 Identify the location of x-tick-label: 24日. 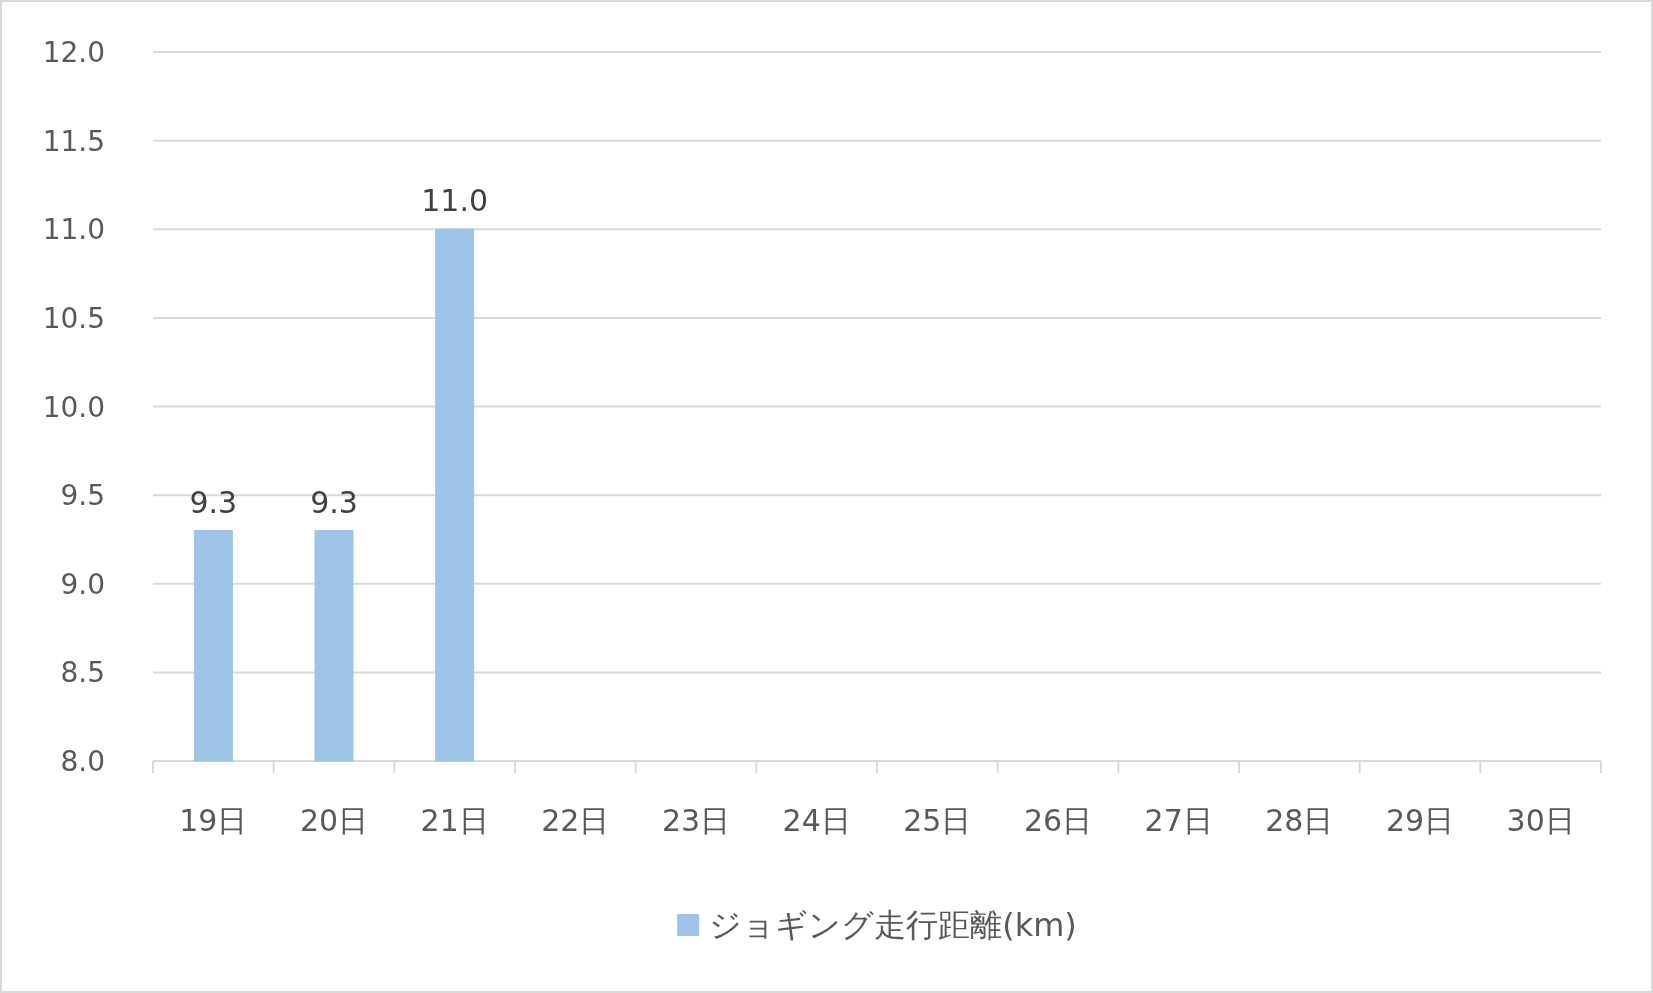
(816, 820).